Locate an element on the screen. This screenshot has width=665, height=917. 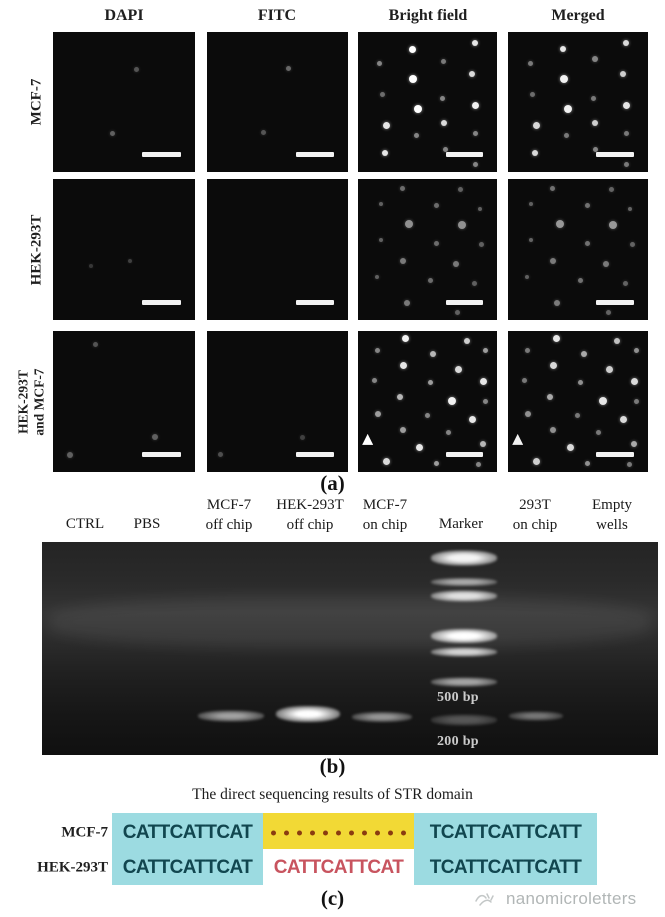
gel-size-label: 500 bp is located at coordinates (458, 697).